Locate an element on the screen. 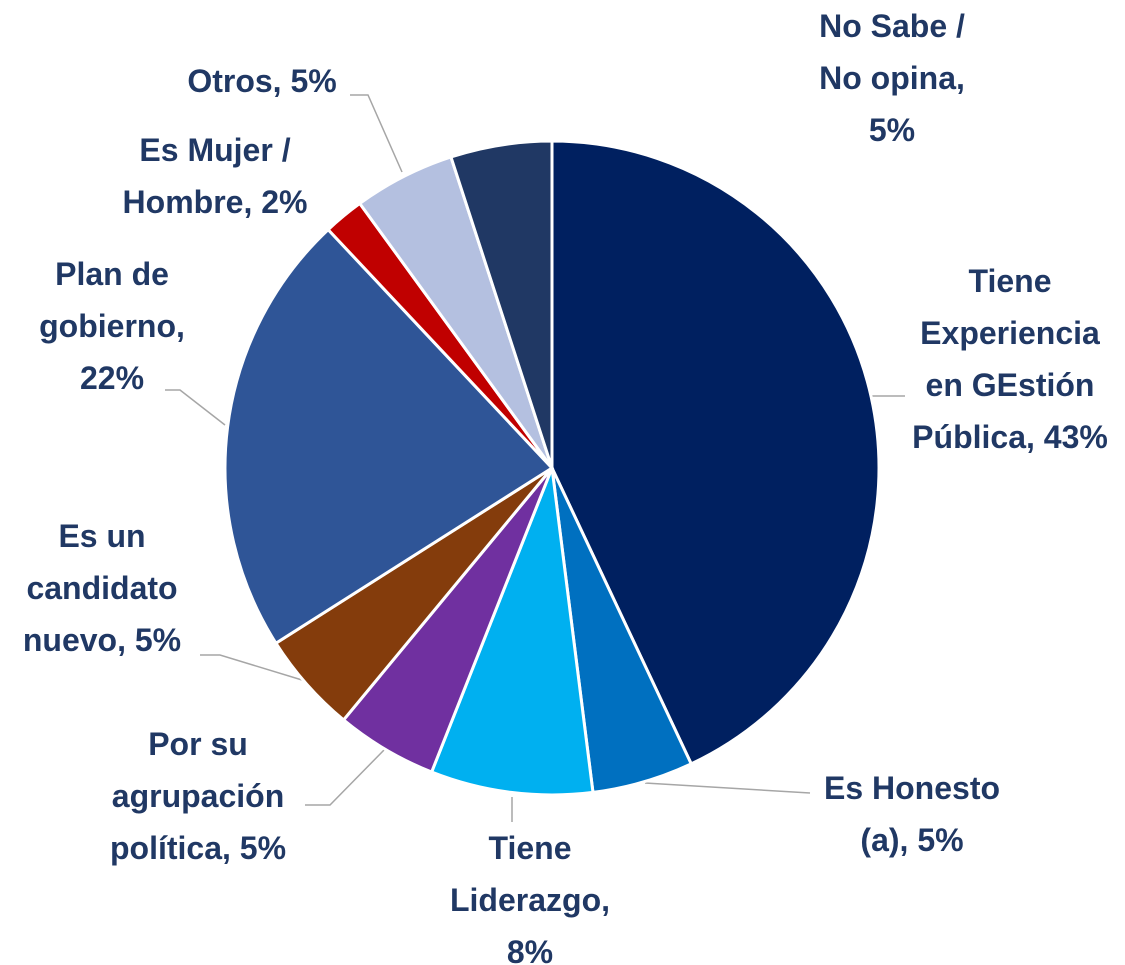 The image size is (1125, 965). category-label: Tiene Liderazgo, is located at coordinates (529, 874).